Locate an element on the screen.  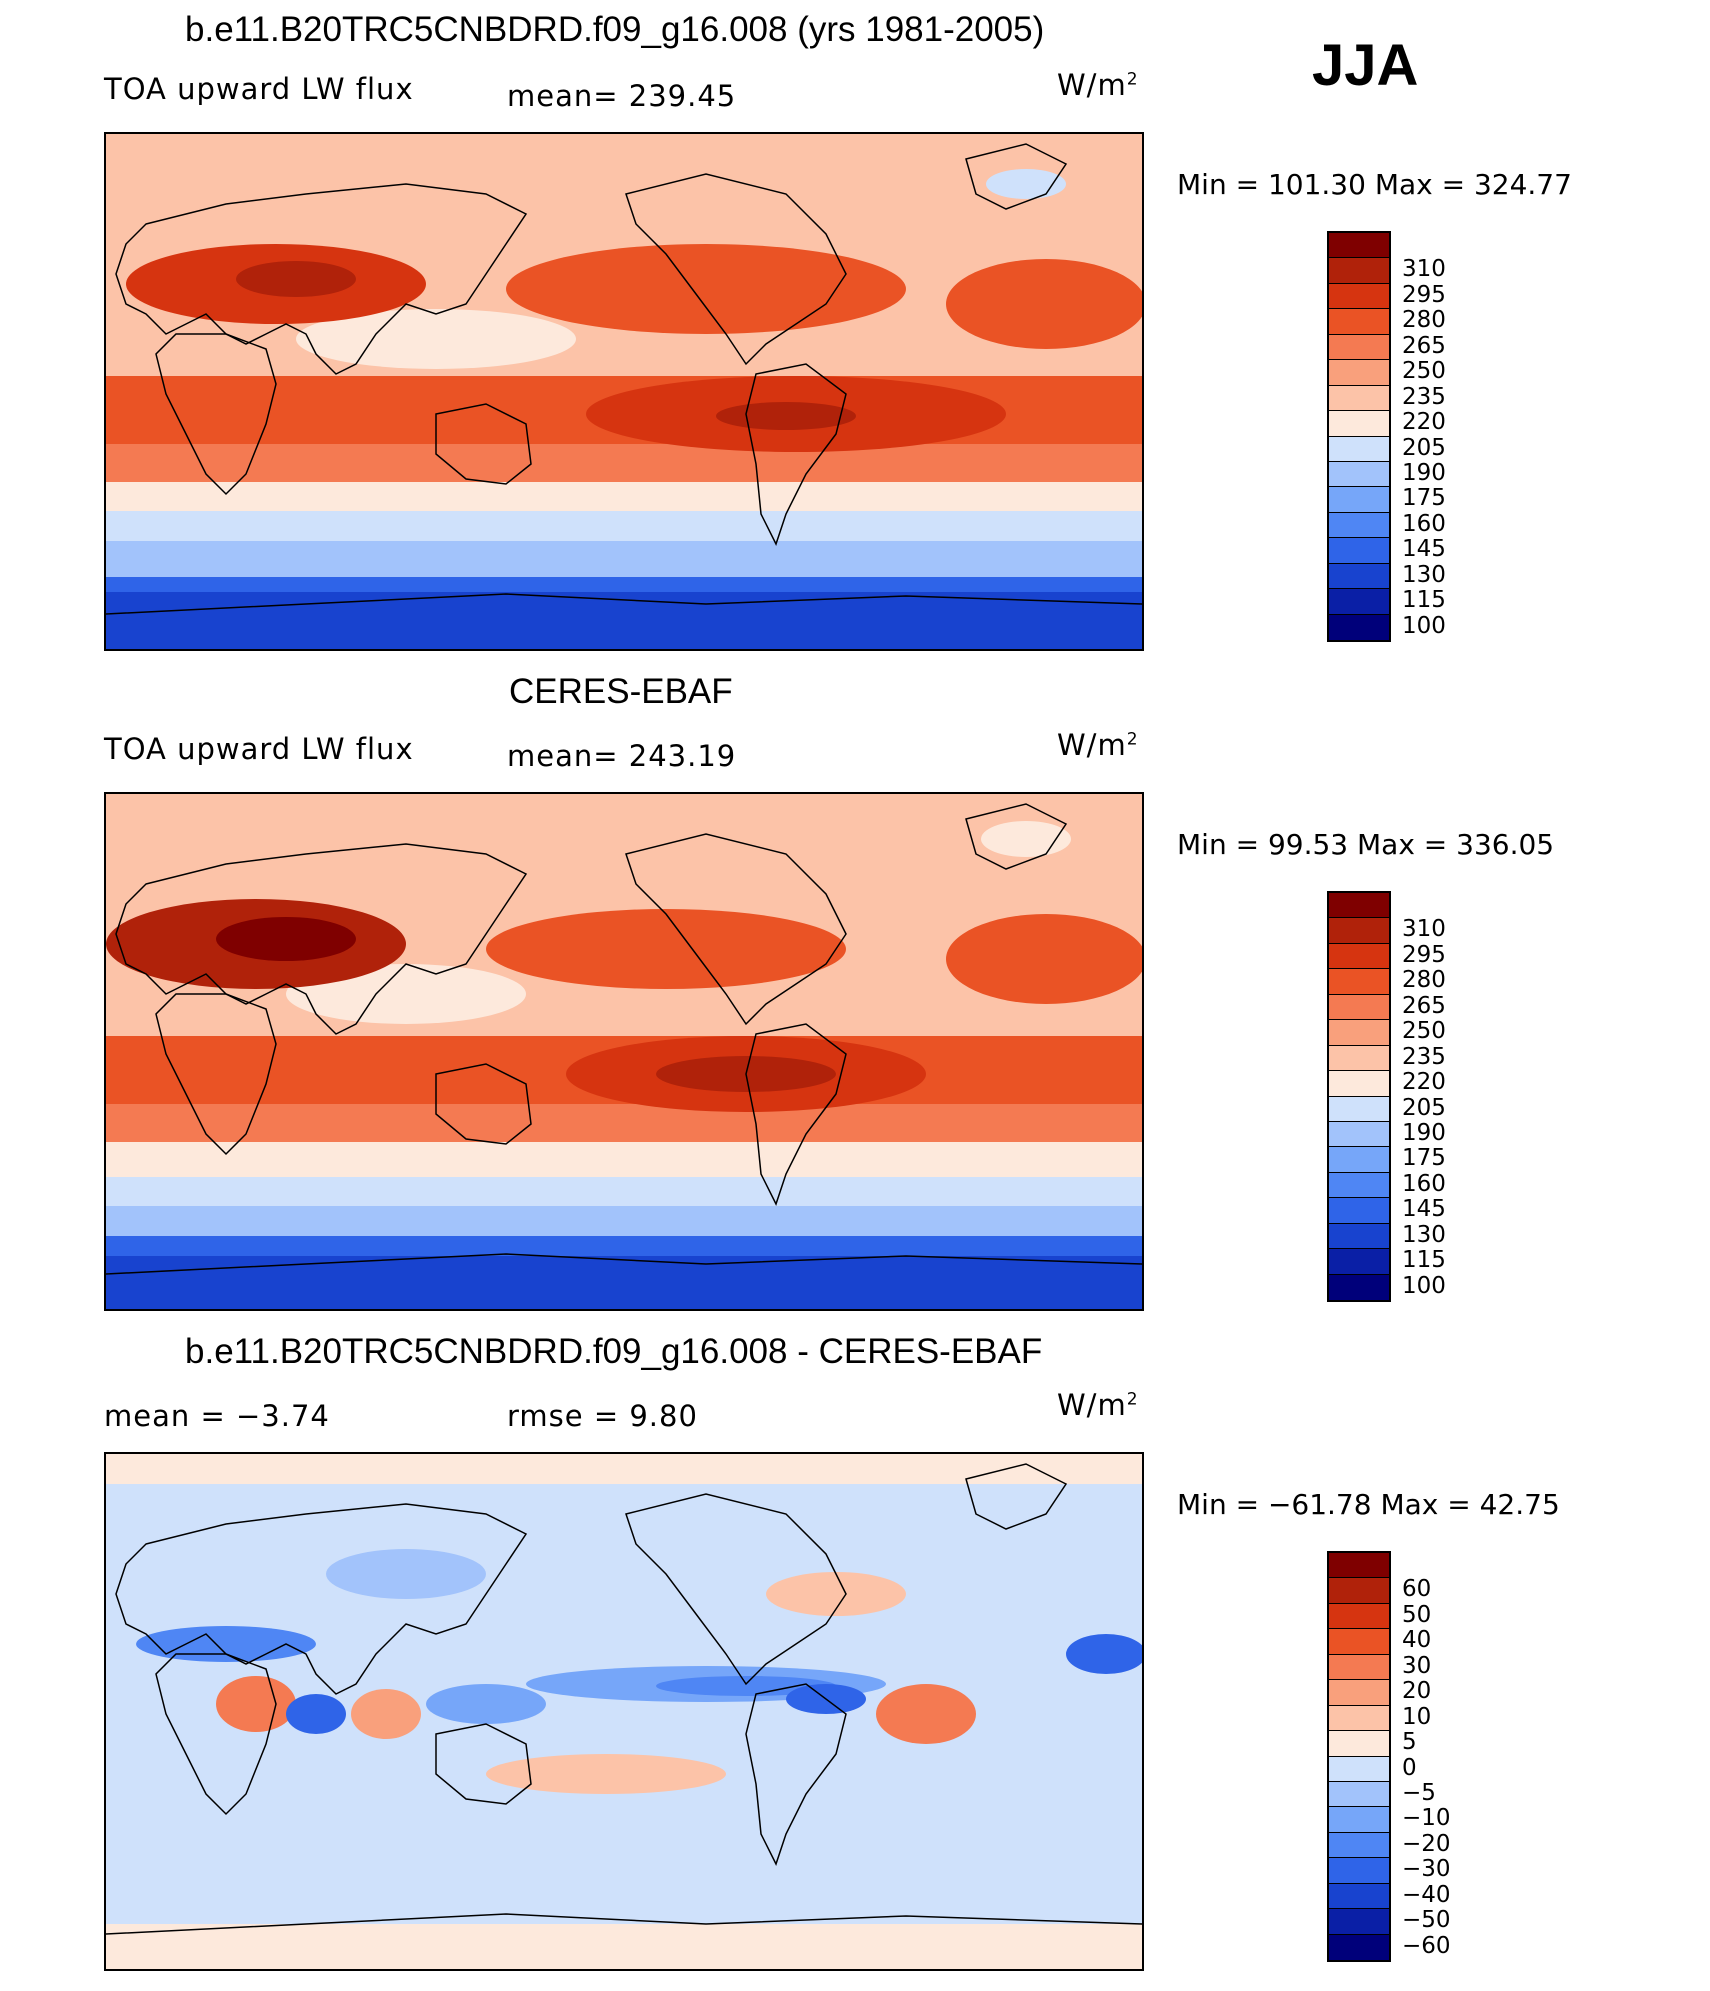
panel2-variable-label: TOA upward LW flux is located at coordinates (259, 749).